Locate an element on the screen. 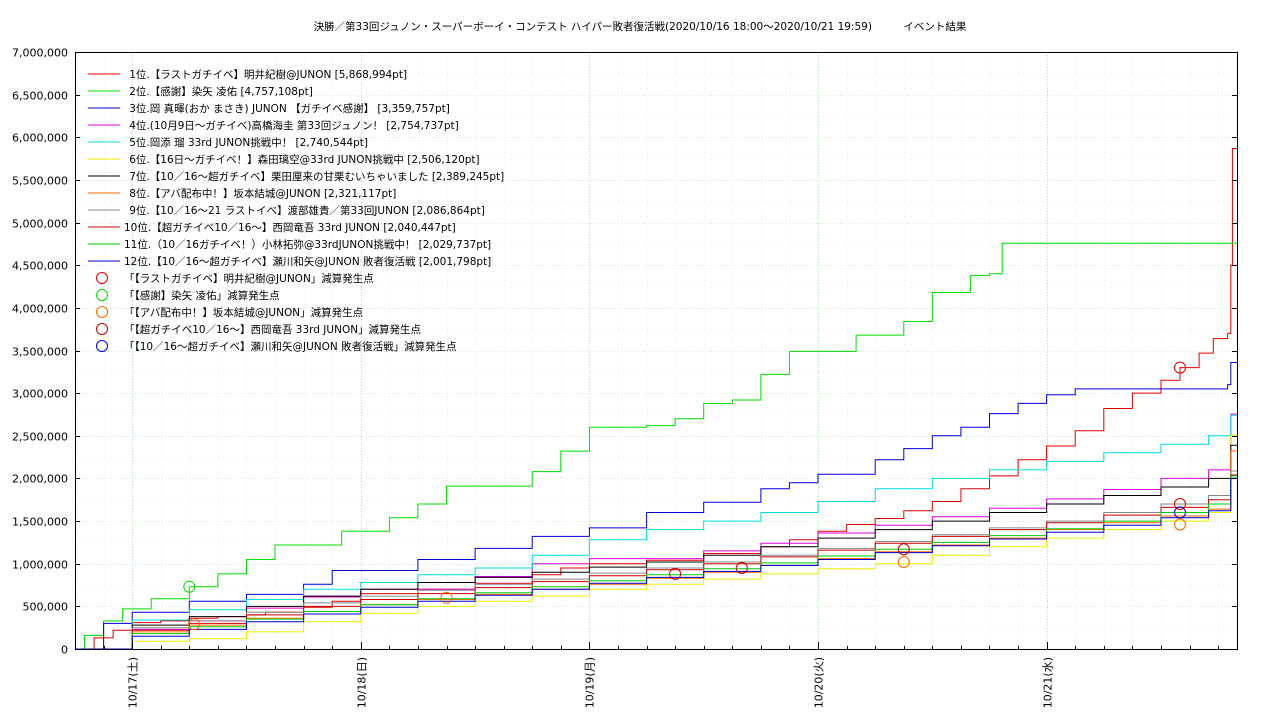 Image resolution: width=1280 pixels, height=720 pixels. x-tick-label: 10/21(水) is located at coordinates (1048, 682).